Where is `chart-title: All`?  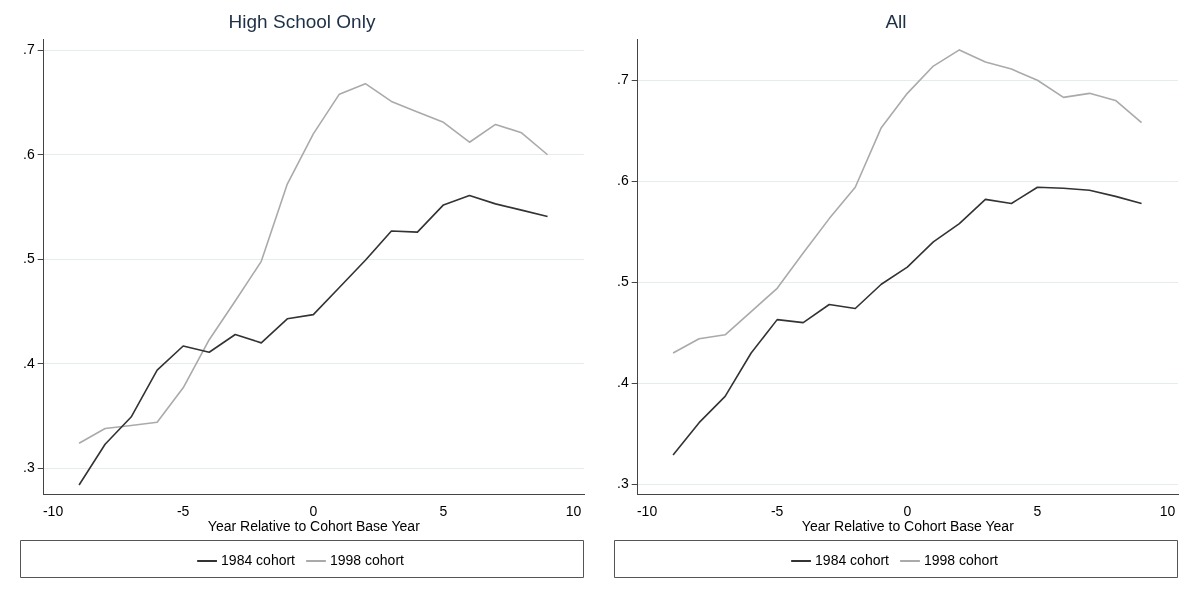
chart-title: All is located at coordinates (896, 21).